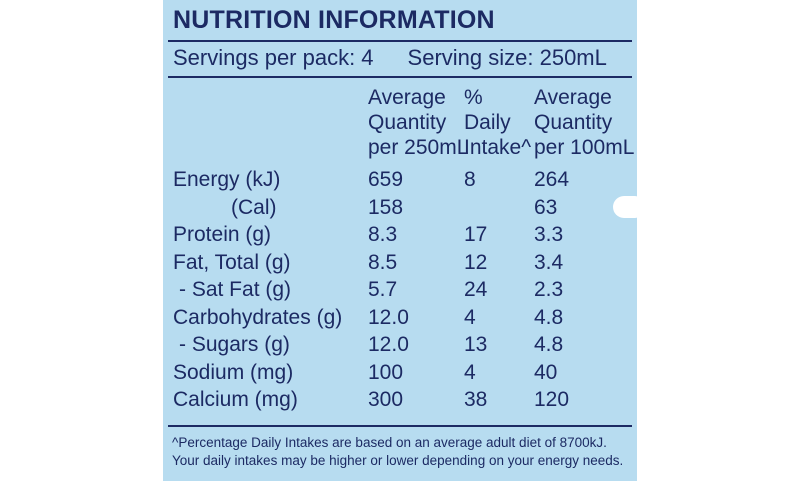  I want to click on table-row: Carbohydrates (g) 12.0 4 4.8, so click(400, 318).